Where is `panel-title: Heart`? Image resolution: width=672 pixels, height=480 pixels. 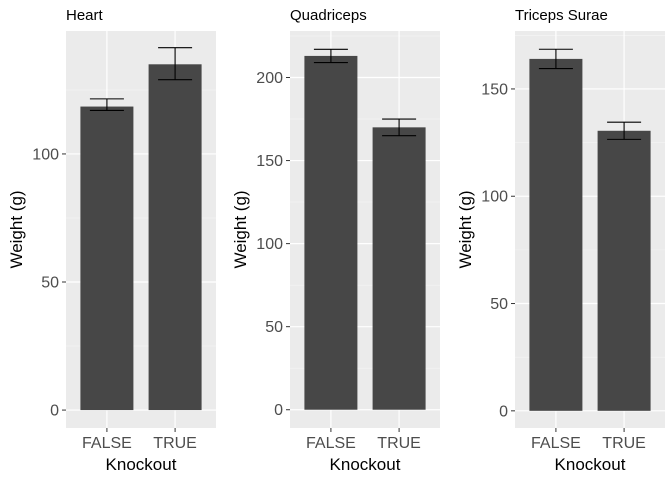
panel-title: Heart is located at coordinates (85, 15).